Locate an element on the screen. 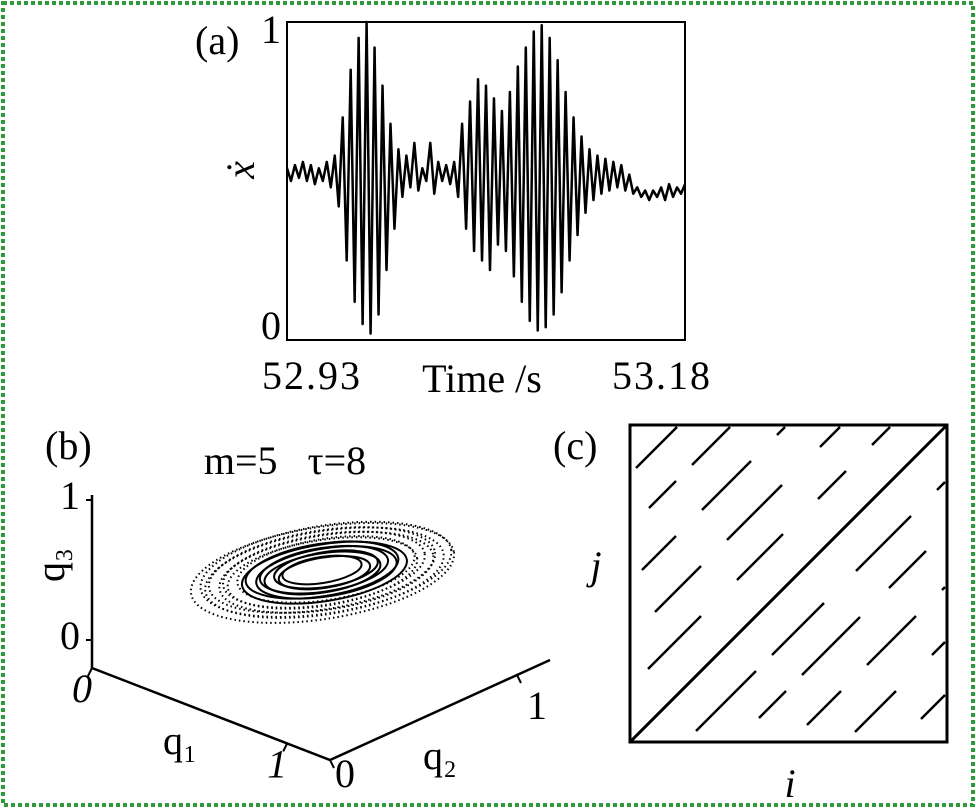 This screenshot has height=808, width=976. attractor is located at coordinates (322, 572).